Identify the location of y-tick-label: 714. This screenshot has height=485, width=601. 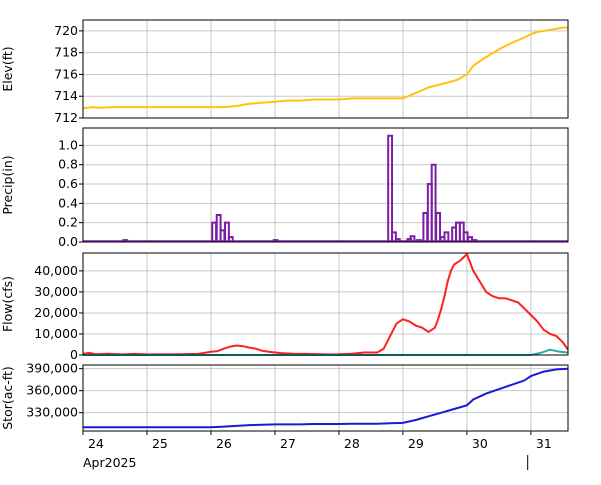
(66, 95).